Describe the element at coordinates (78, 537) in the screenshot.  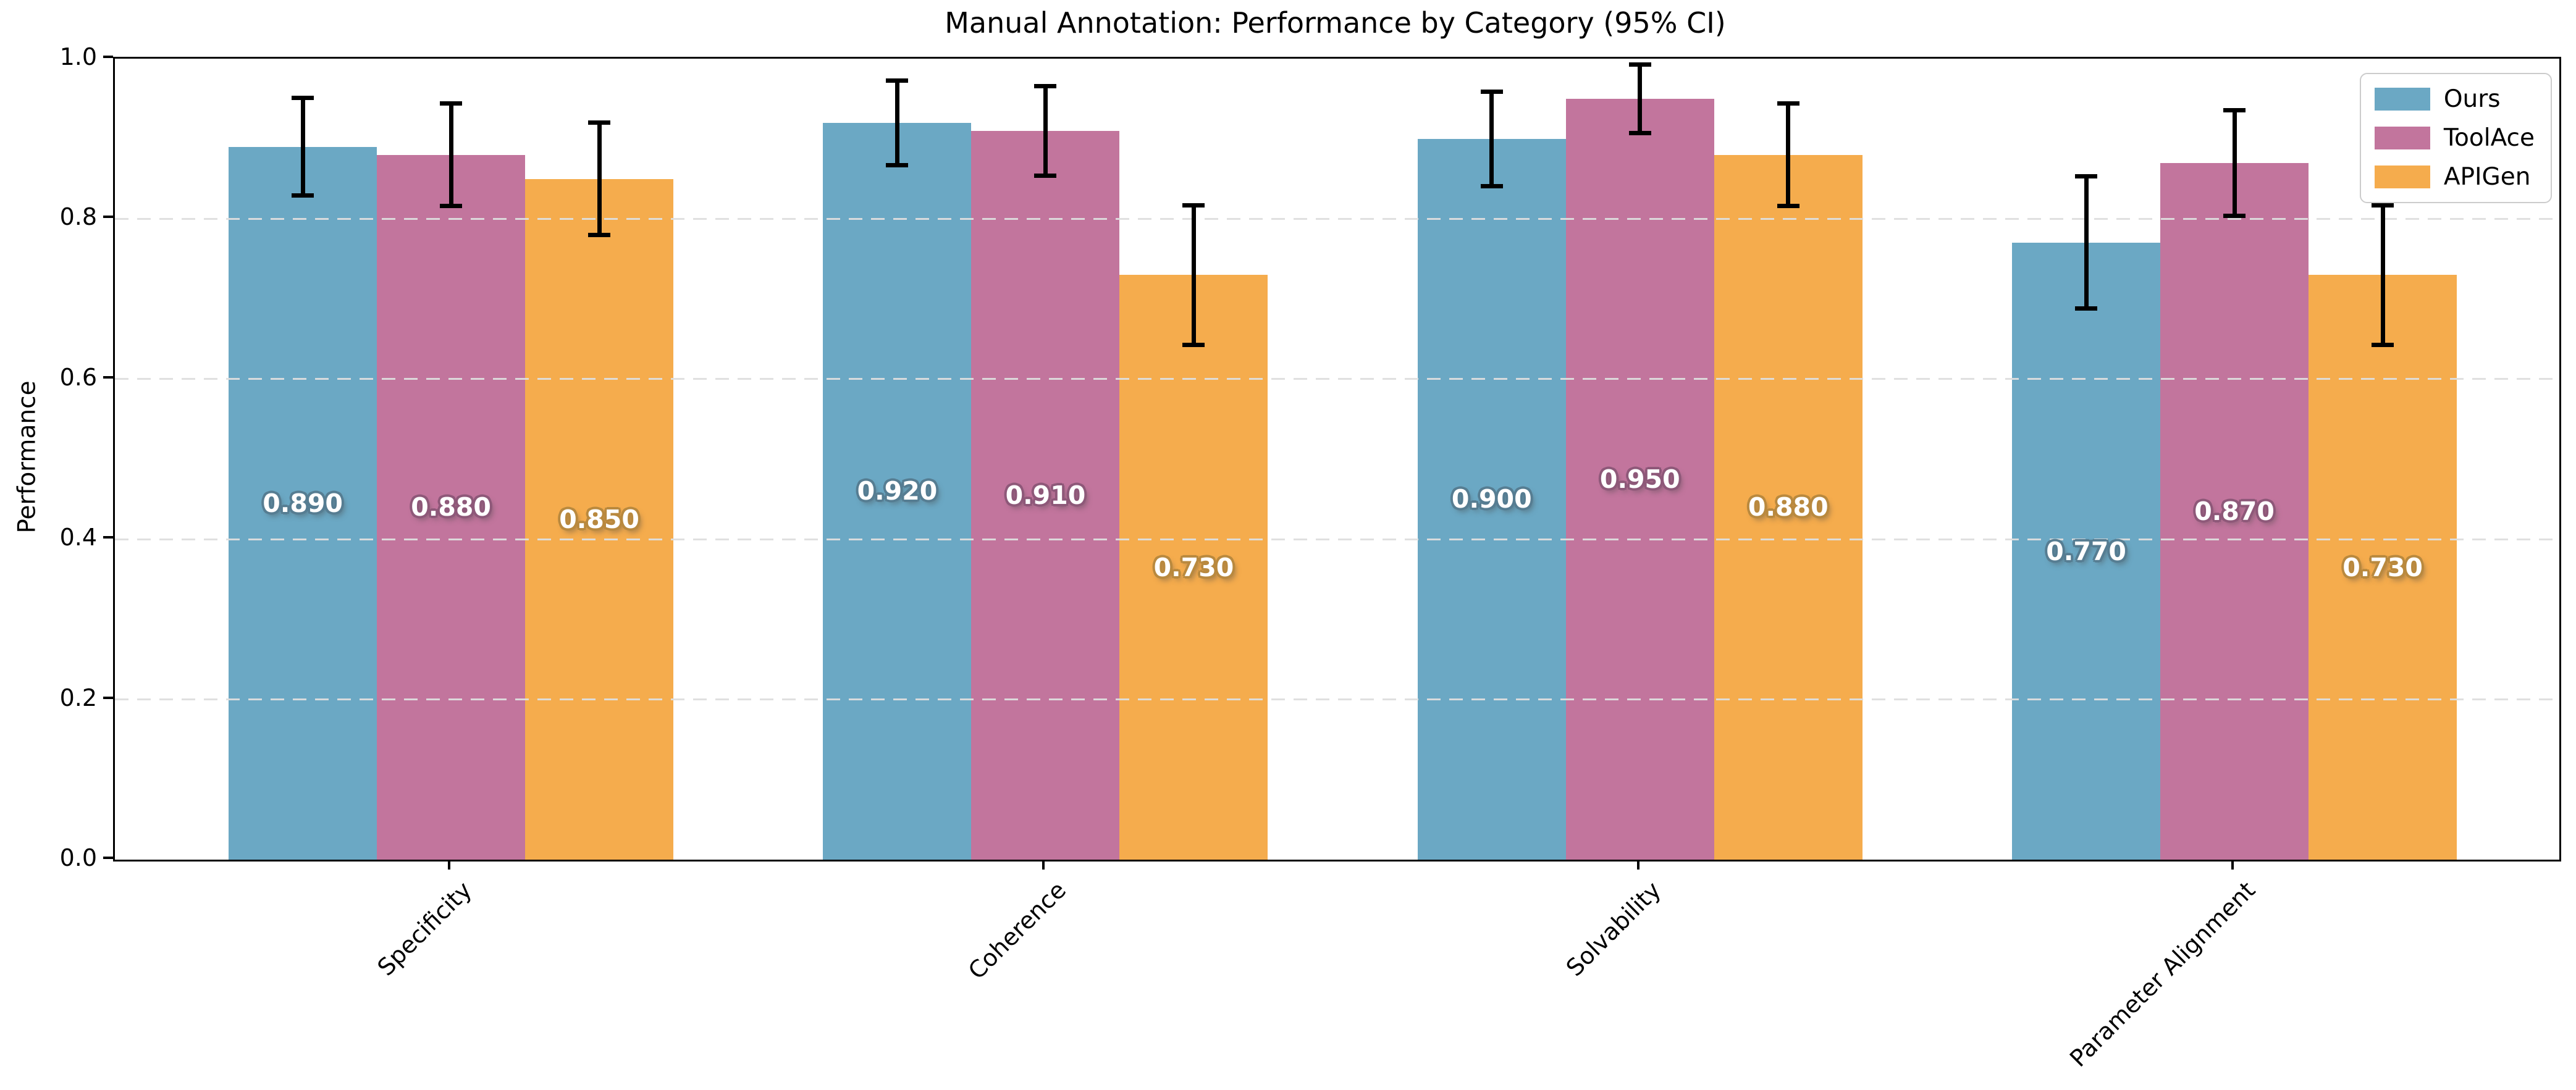
I see `y-tick-label: 0.4` at that location.